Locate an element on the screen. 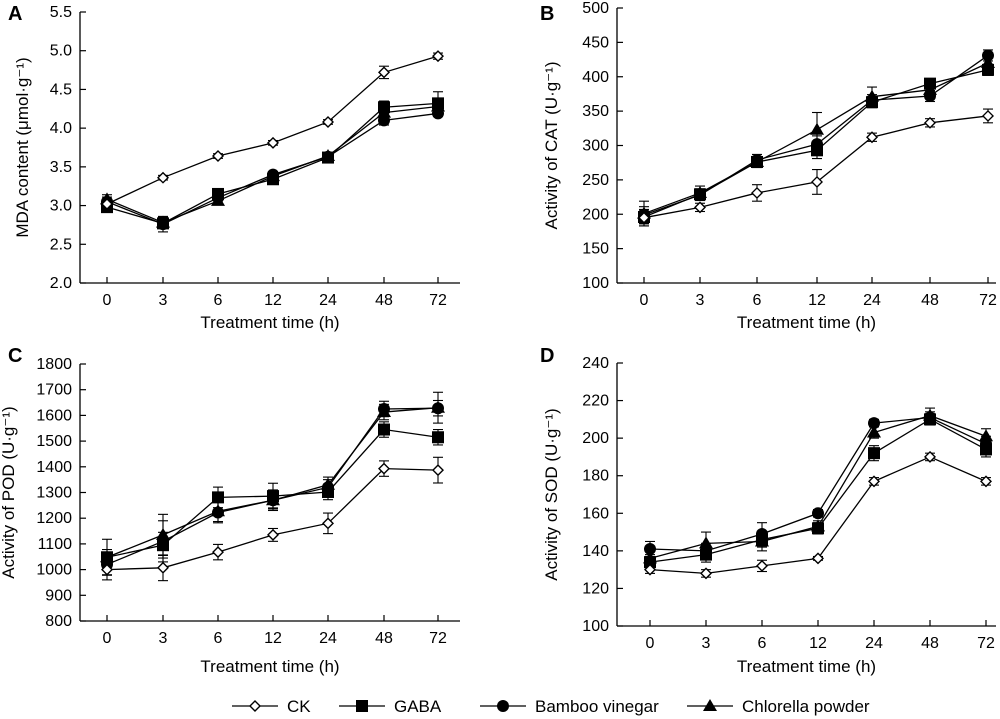 This screenshot has height=719, width=1000. legend-item-ck: CK is located at coordinates (271, 706).